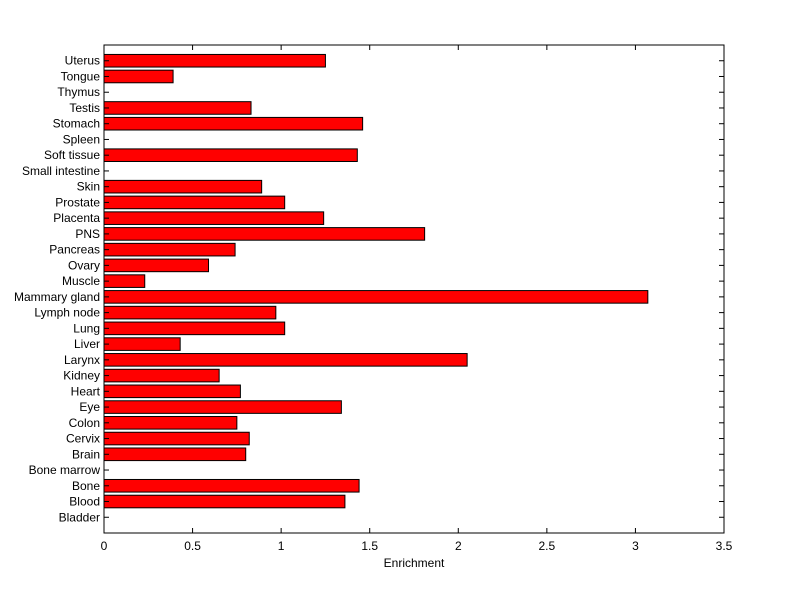  Describe the element at coordinates (72, 155) in the screenshot. I see `category-label-soft-tissue: Soft tissue` at that location.